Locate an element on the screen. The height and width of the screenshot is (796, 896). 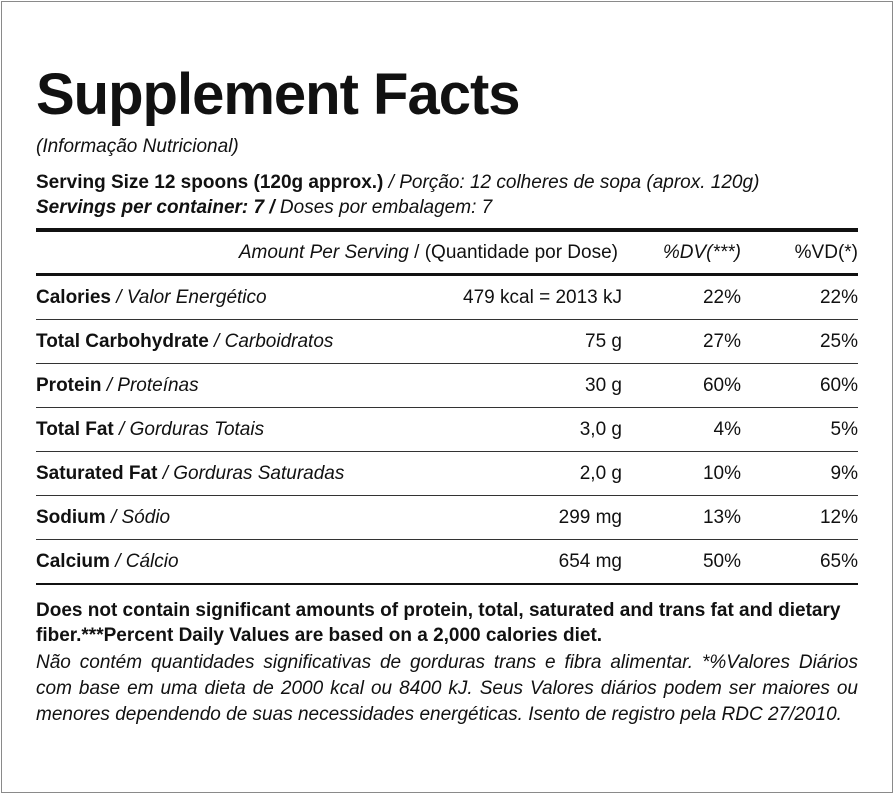
nutrient-name-en: Calcium is located at coordinates (73, 561).